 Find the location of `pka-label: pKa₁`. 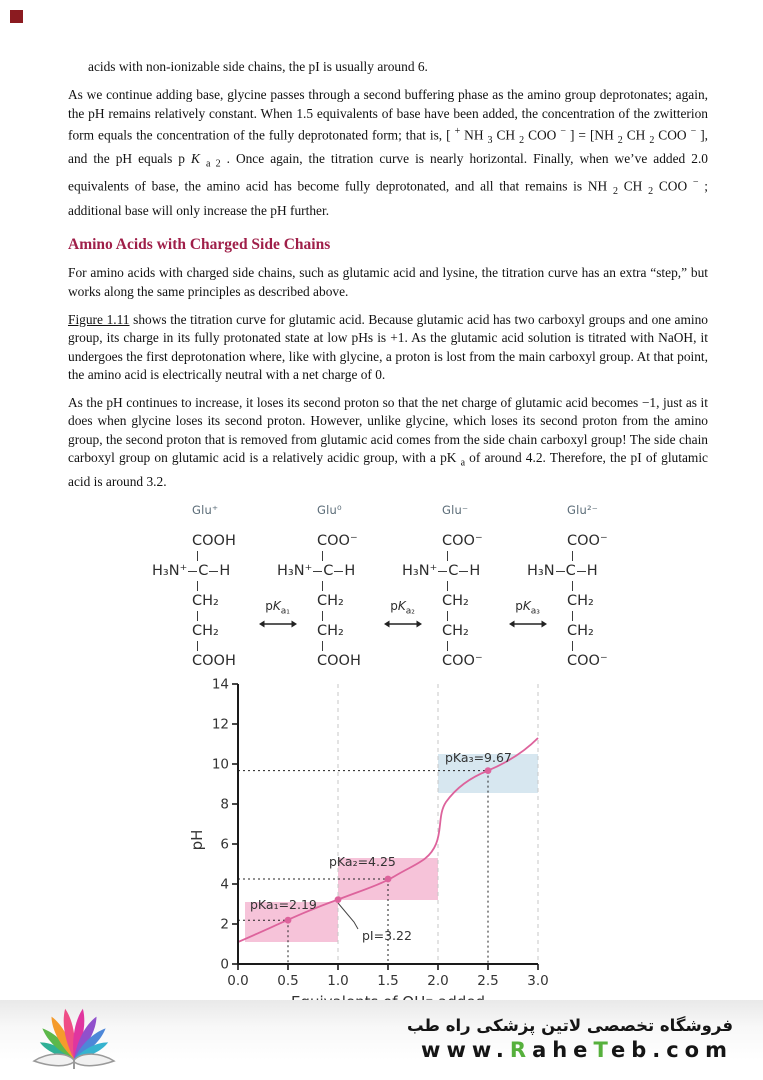

pka-label: pKa₁ is located at coordinates (277, 608).